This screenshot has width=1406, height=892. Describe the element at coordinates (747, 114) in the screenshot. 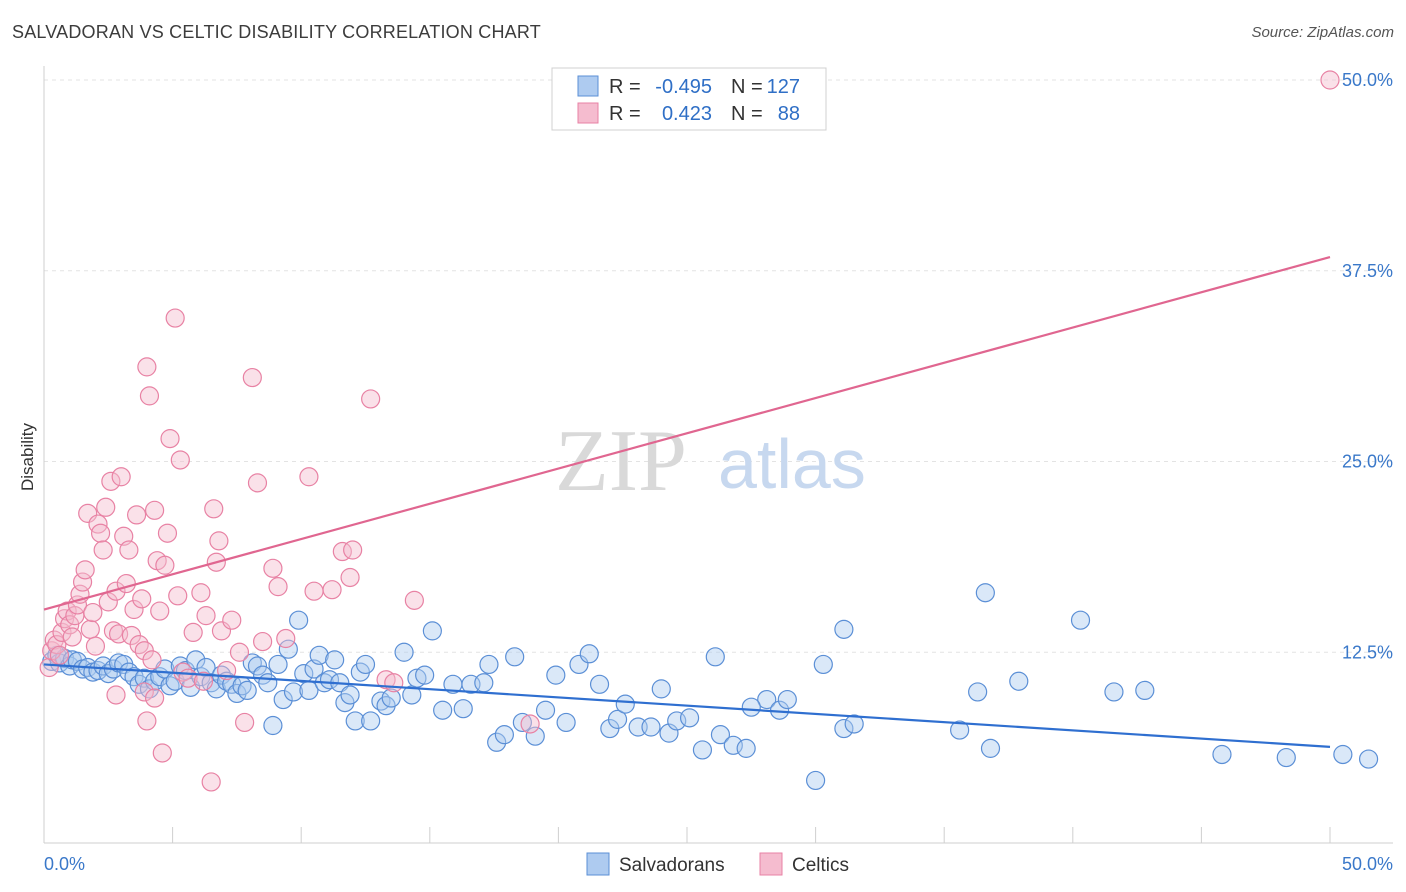

I see `legend-n-label-2: N =` at that location.